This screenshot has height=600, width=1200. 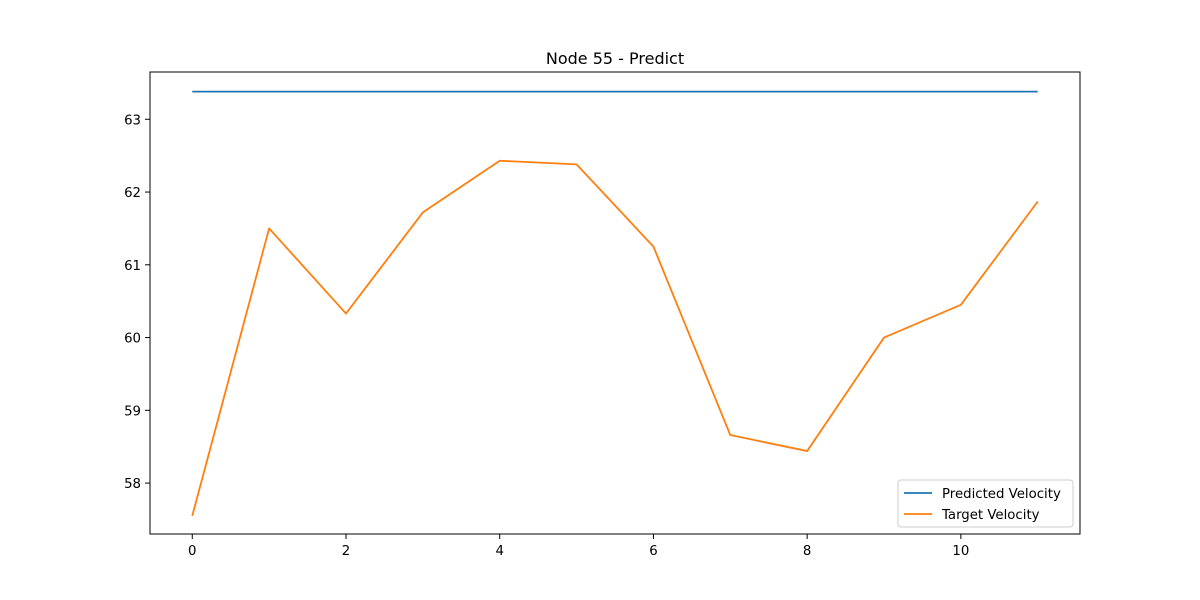 I want to click on legend: Predicted Velocity Target Velocity, so click(x=985, y=503).